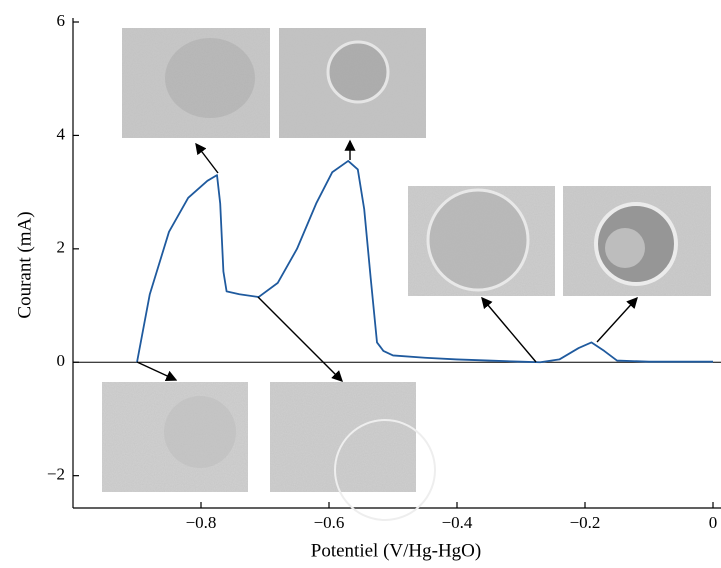 The image size is (721, 568). I want to click on x-tick-label: −0.6, so click(329, 522).